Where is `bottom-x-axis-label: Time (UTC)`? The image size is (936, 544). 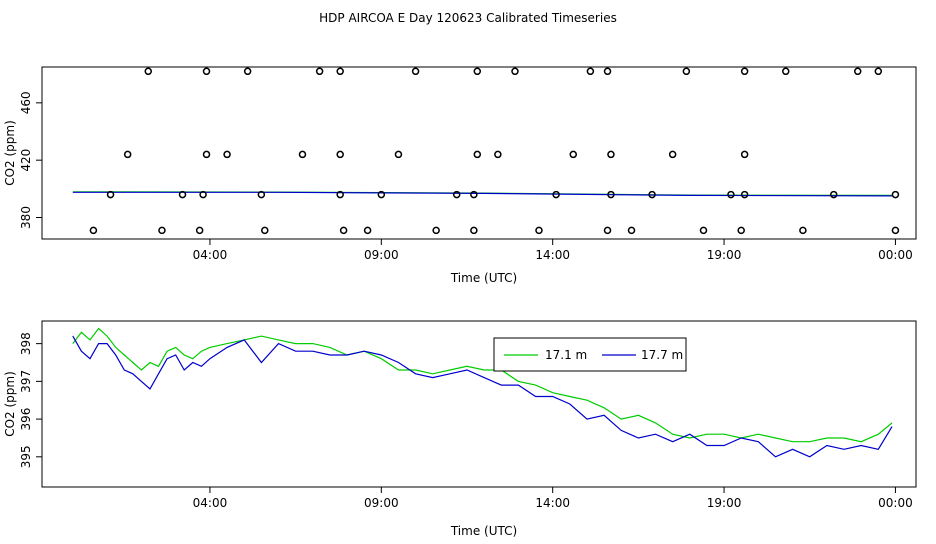 bottom-x-axis-label: Time (UTC) is located at coordinates (483, 531).